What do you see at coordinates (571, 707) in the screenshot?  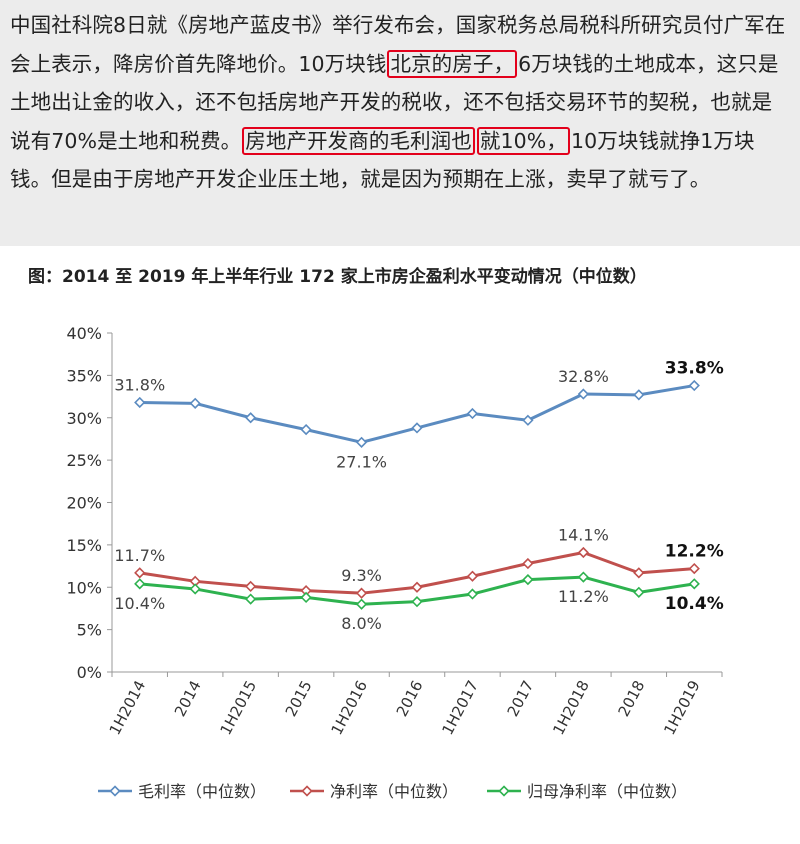 I see `x-tick-label: 1H2018` at bounding box center [571, 707].